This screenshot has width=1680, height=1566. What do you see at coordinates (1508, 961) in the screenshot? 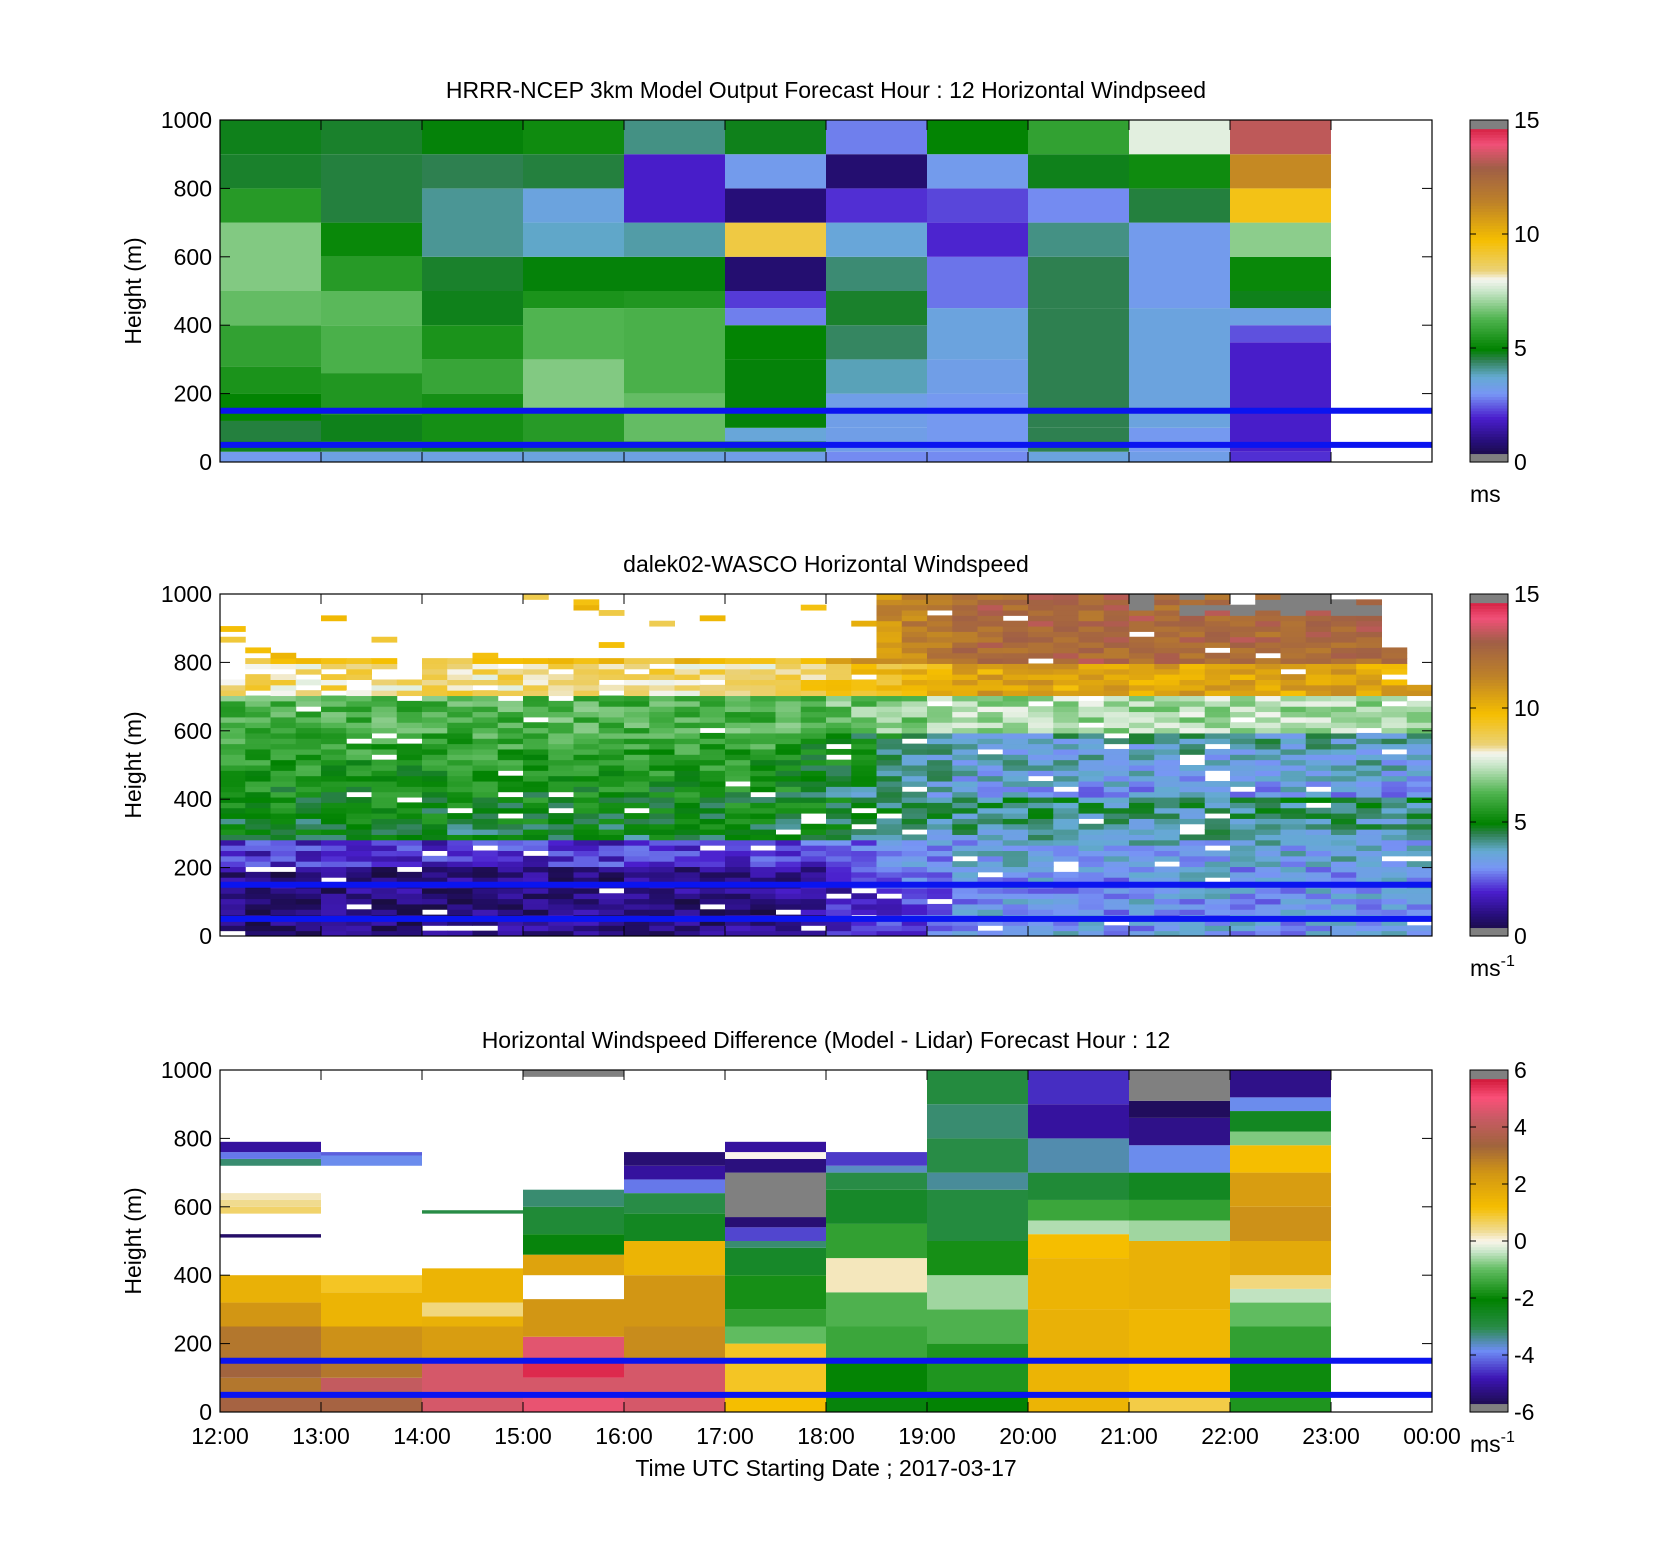
I see `colorbar-unit-exponent: -1` at bounding box center [1508, 961].